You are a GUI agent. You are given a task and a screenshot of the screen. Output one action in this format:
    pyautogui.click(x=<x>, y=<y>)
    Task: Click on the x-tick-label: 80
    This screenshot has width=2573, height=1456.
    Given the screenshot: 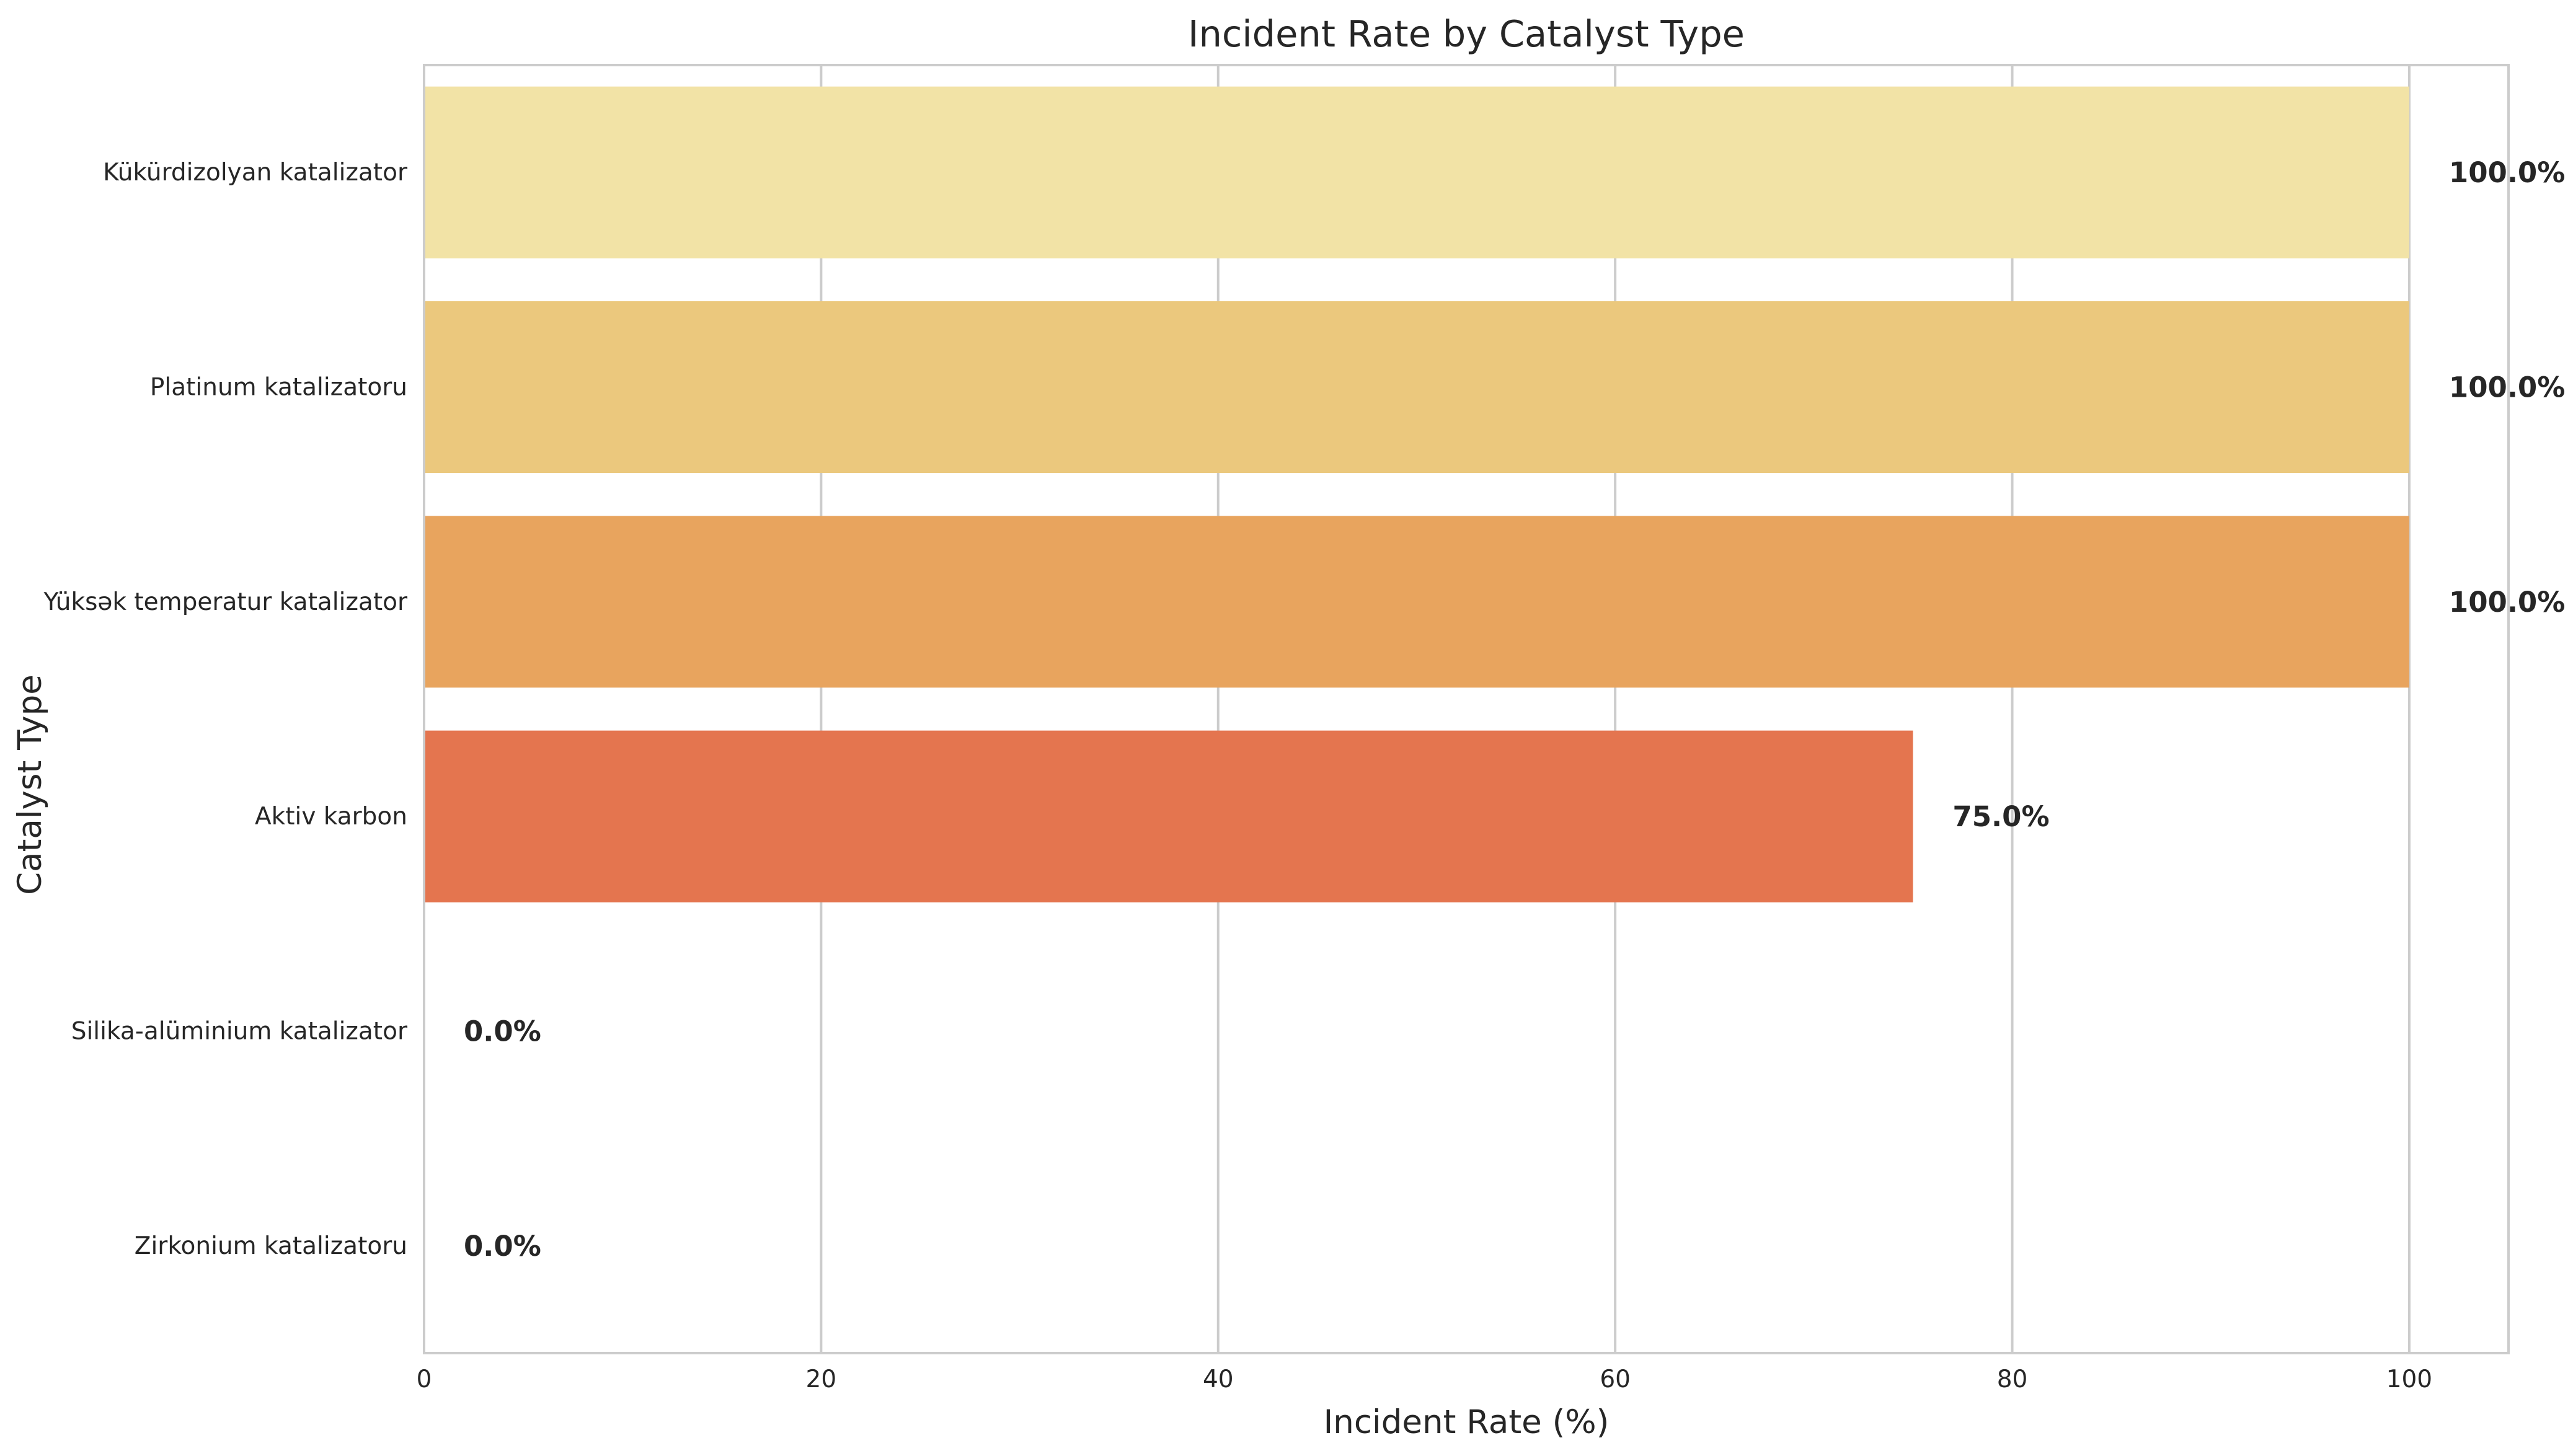 What is the action you would take?
    pyautogui.click(x=2012, y=1379)
    